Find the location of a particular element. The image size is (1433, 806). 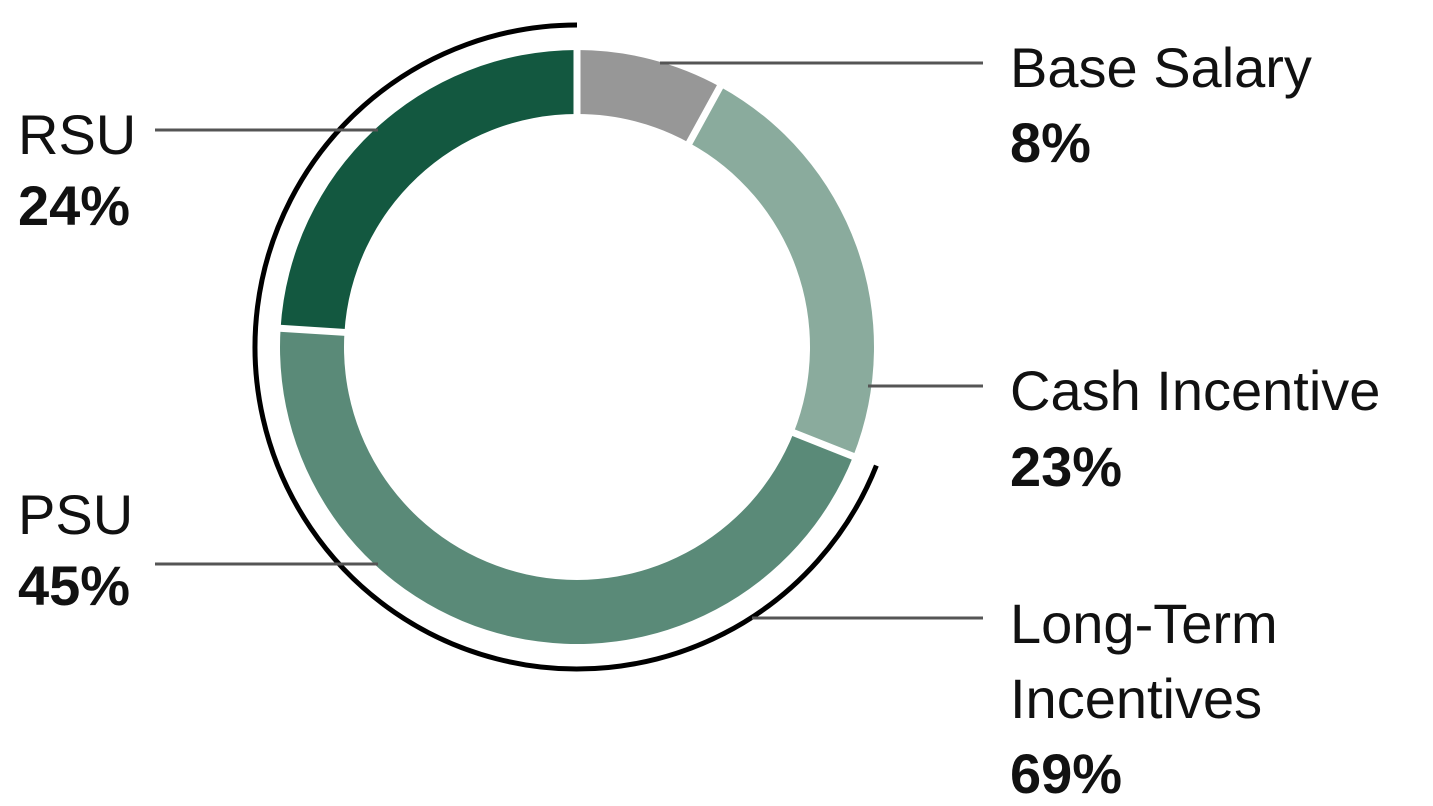

group-value-long-term-incentives: 69% is located at coordinates (1066, 773).